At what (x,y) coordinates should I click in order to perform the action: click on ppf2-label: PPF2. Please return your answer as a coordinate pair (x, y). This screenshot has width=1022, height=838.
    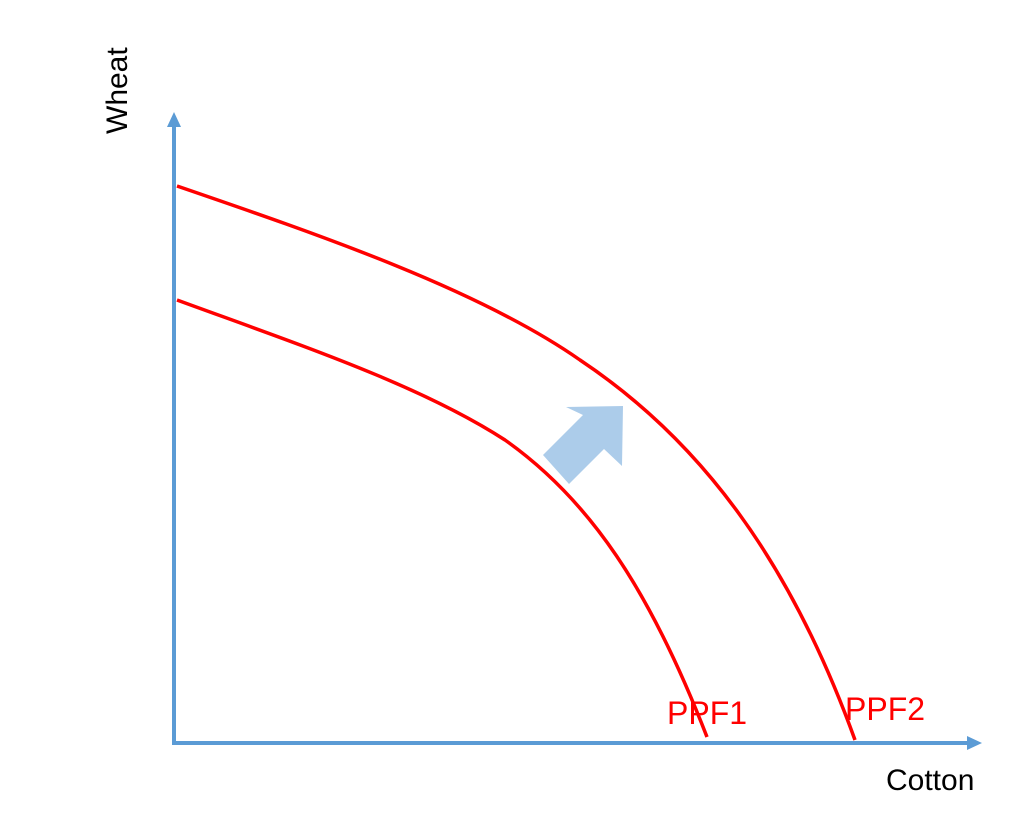
    Looking at the image, I should click on (885, 709).